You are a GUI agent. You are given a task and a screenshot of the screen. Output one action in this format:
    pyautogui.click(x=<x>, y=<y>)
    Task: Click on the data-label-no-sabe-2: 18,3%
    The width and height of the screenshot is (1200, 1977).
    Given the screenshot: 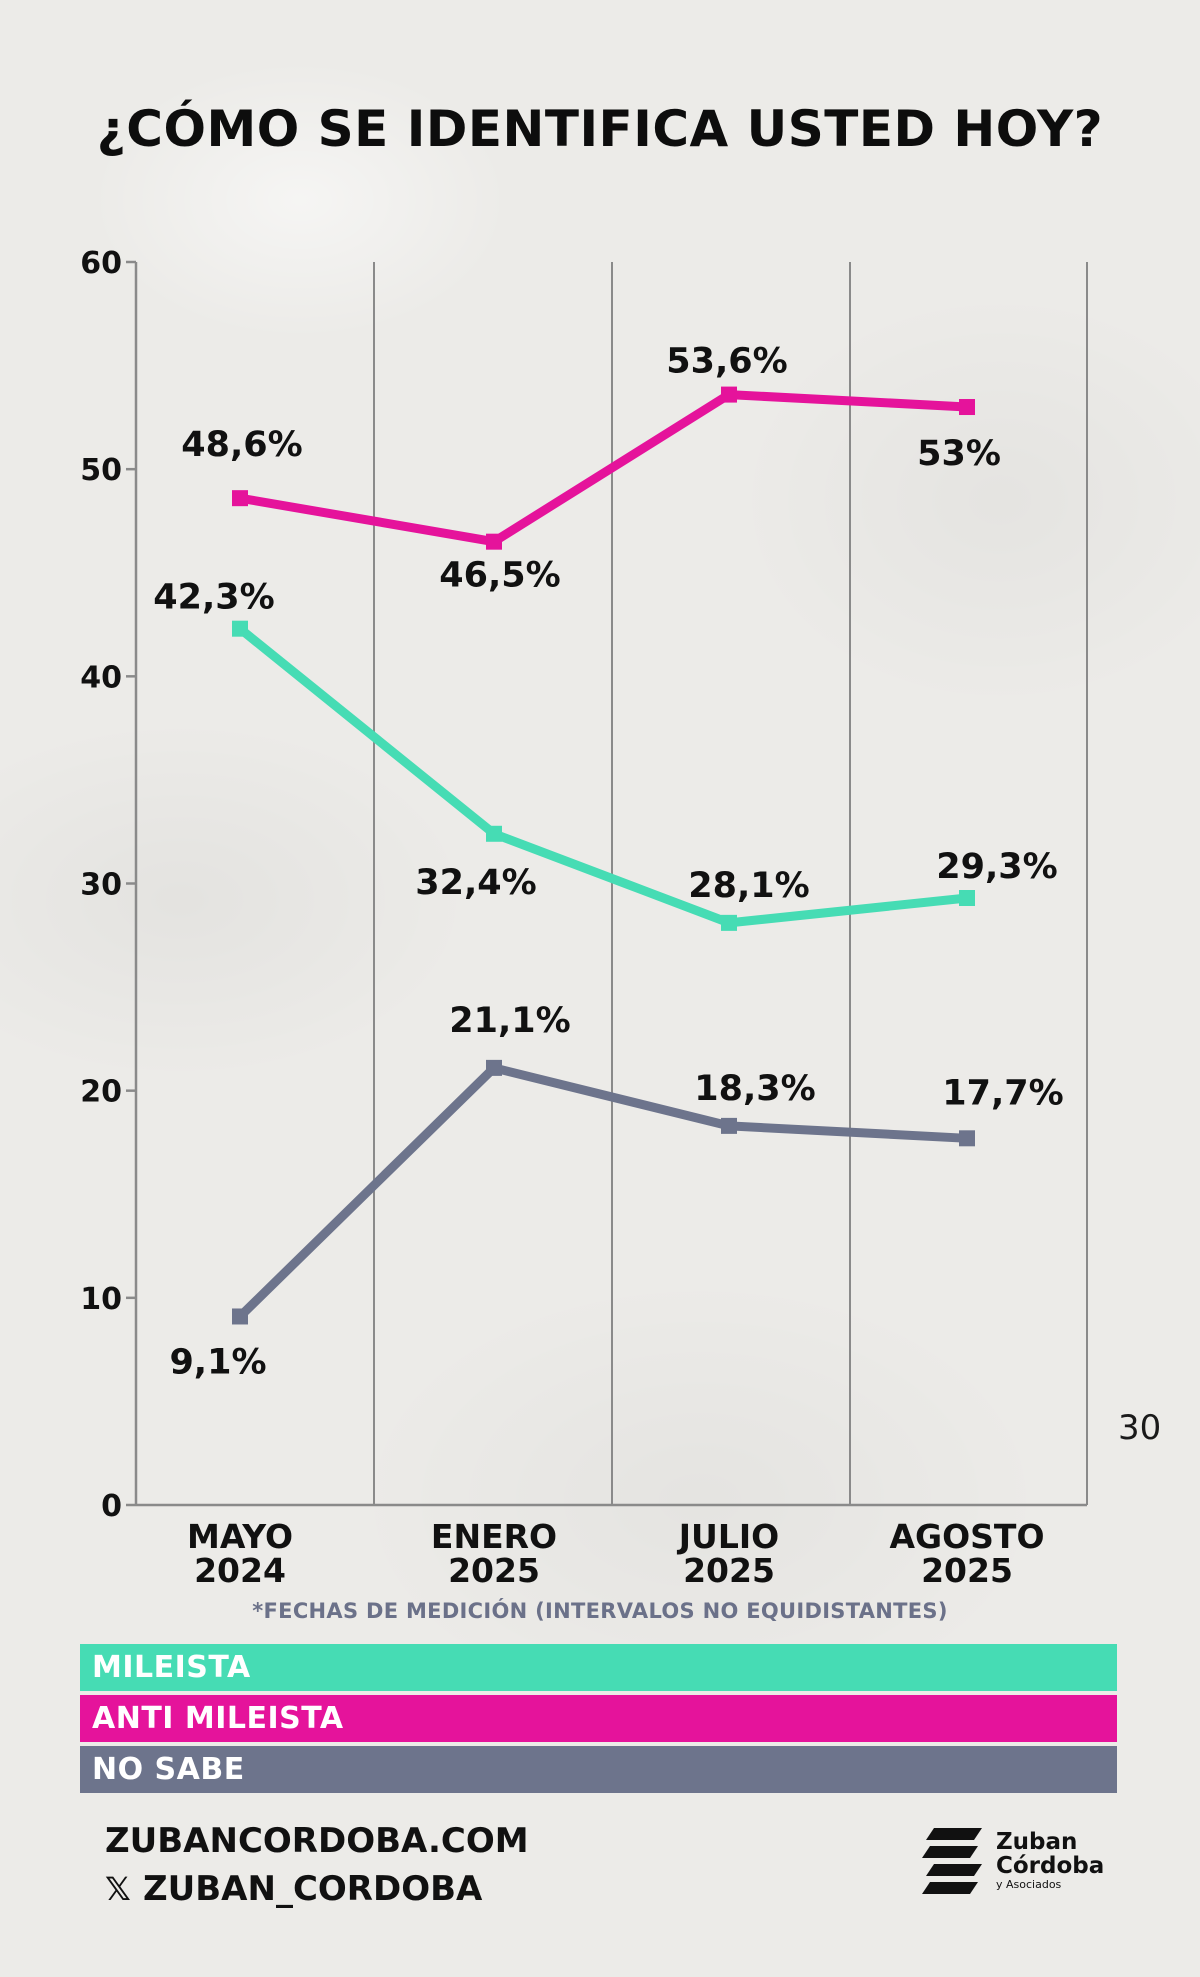 What is the action you would take?
    pyautogui.click(x=754, y=1089)
    